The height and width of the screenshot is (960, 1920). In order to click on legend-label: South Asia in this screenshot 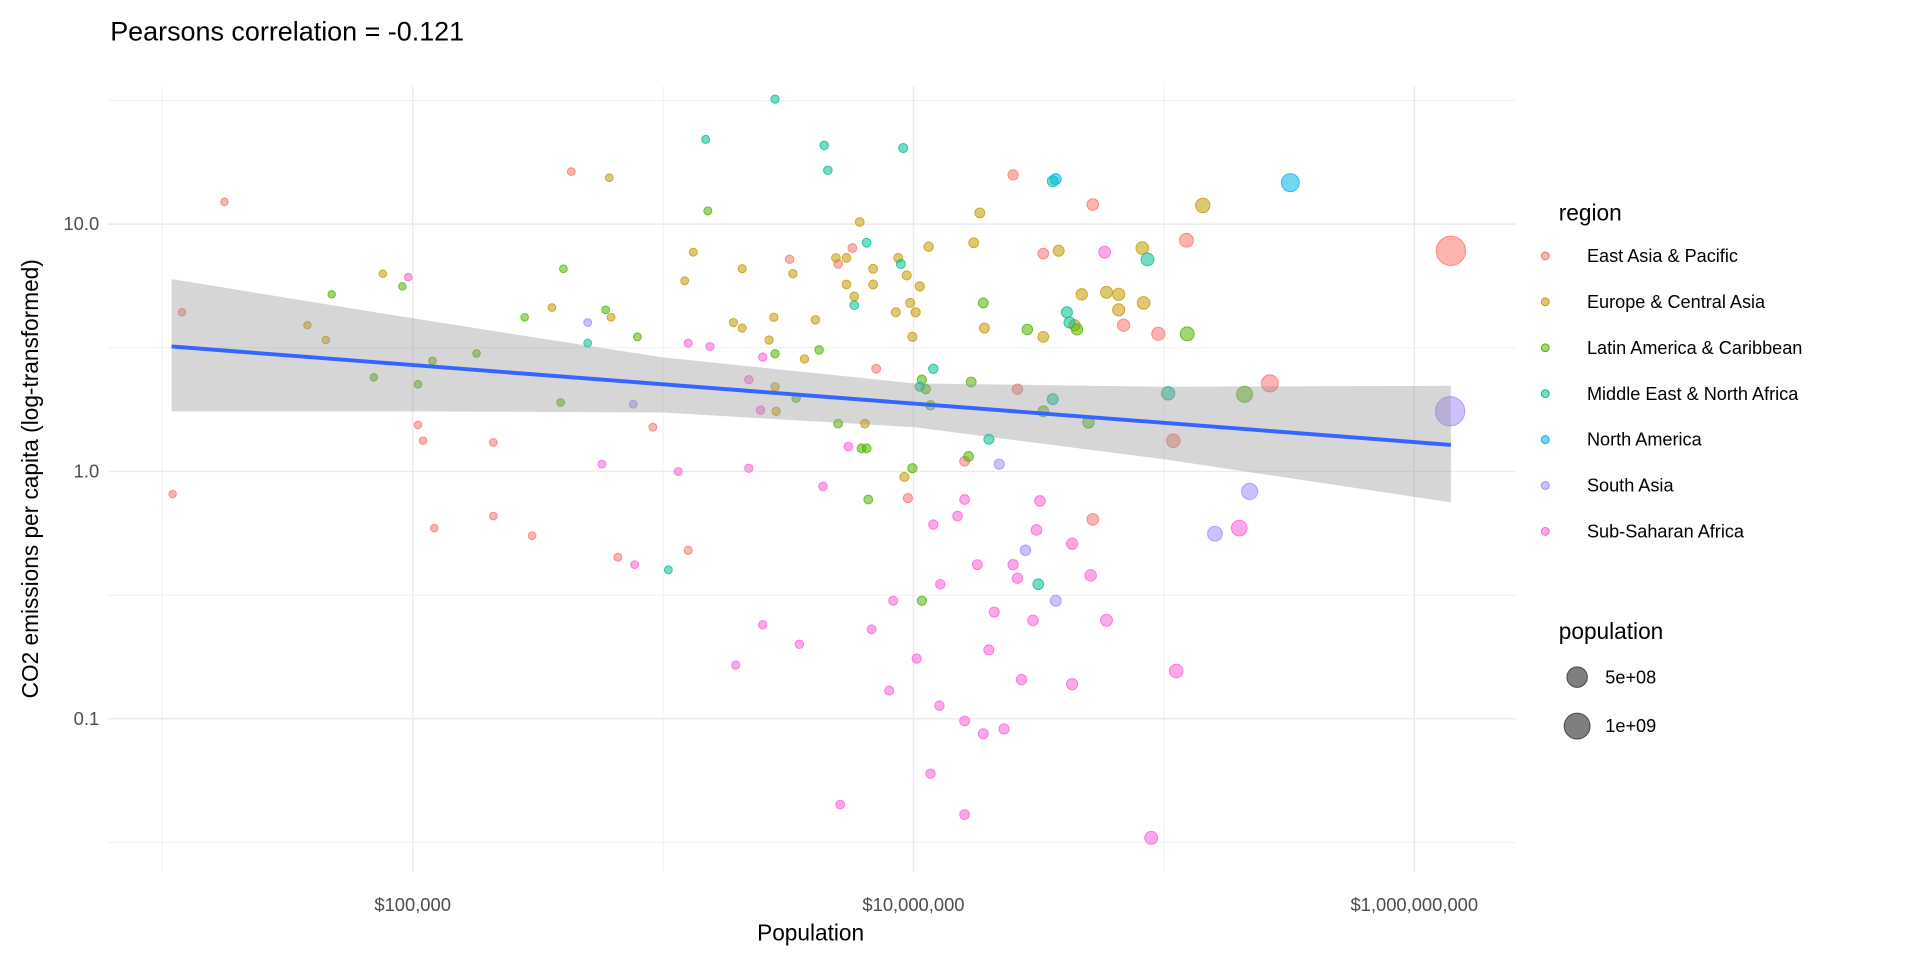, I will do `click(1631, 486)`.